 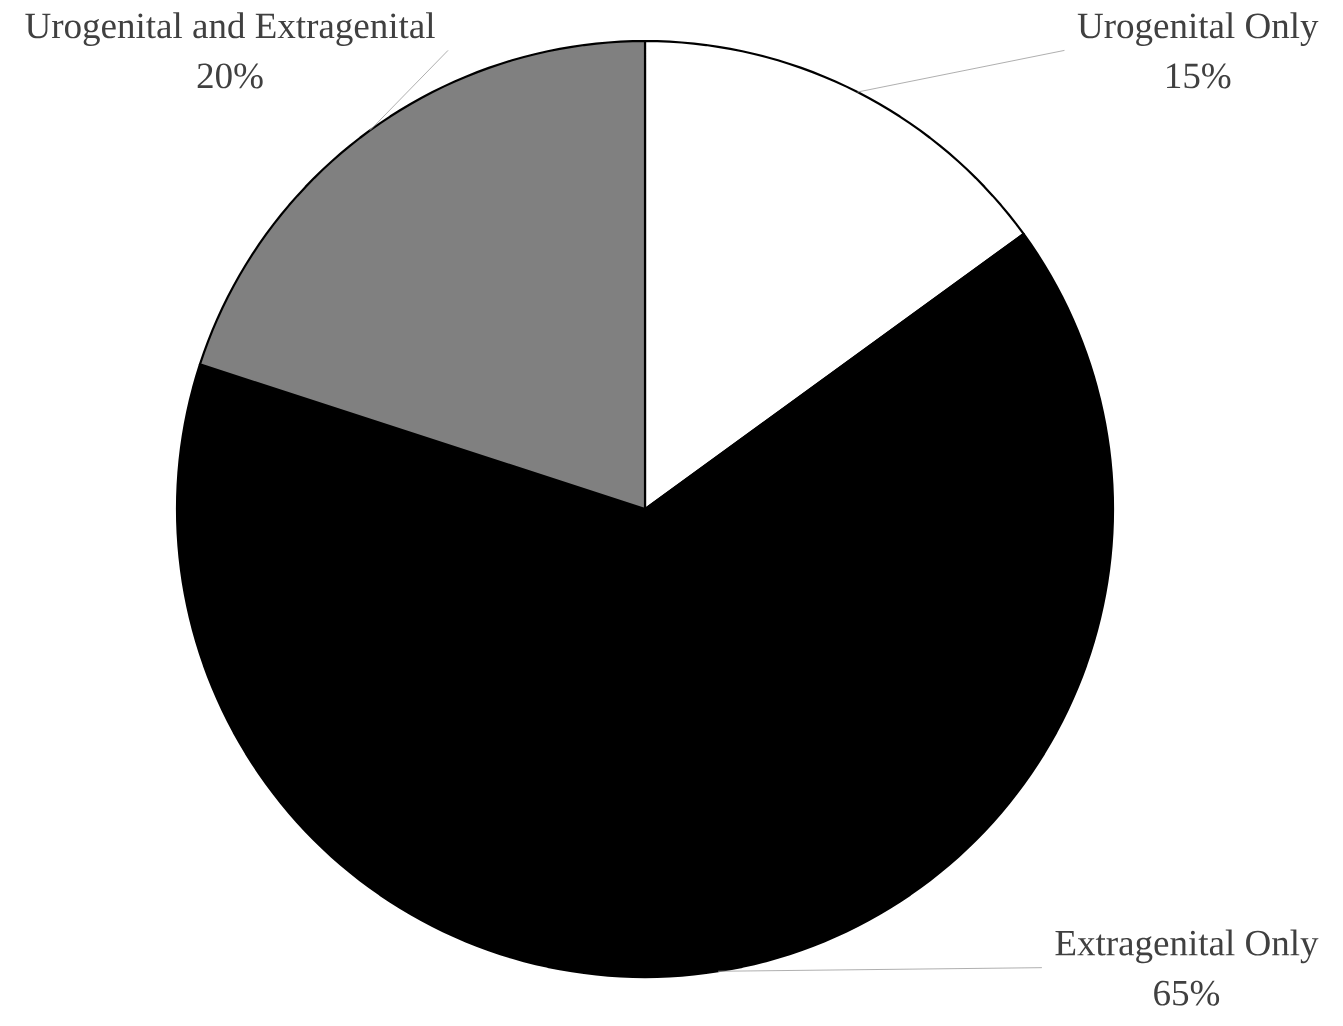 I want to click on data-label: 20%, so click(x=230, y=76).